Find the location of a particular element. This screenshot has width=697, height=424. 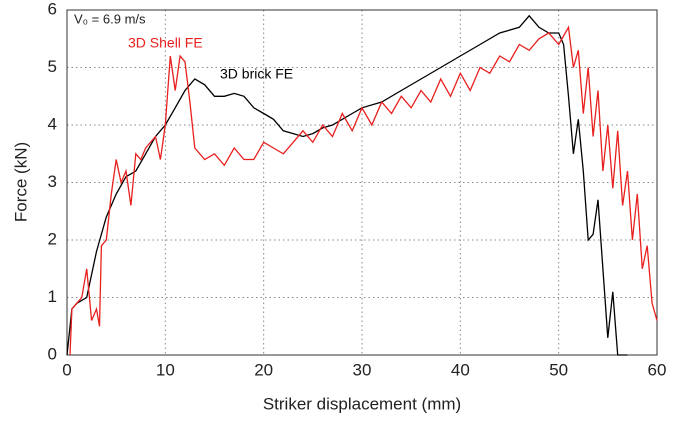

x-tick-label: 10 is located at coordinates (165, 369).